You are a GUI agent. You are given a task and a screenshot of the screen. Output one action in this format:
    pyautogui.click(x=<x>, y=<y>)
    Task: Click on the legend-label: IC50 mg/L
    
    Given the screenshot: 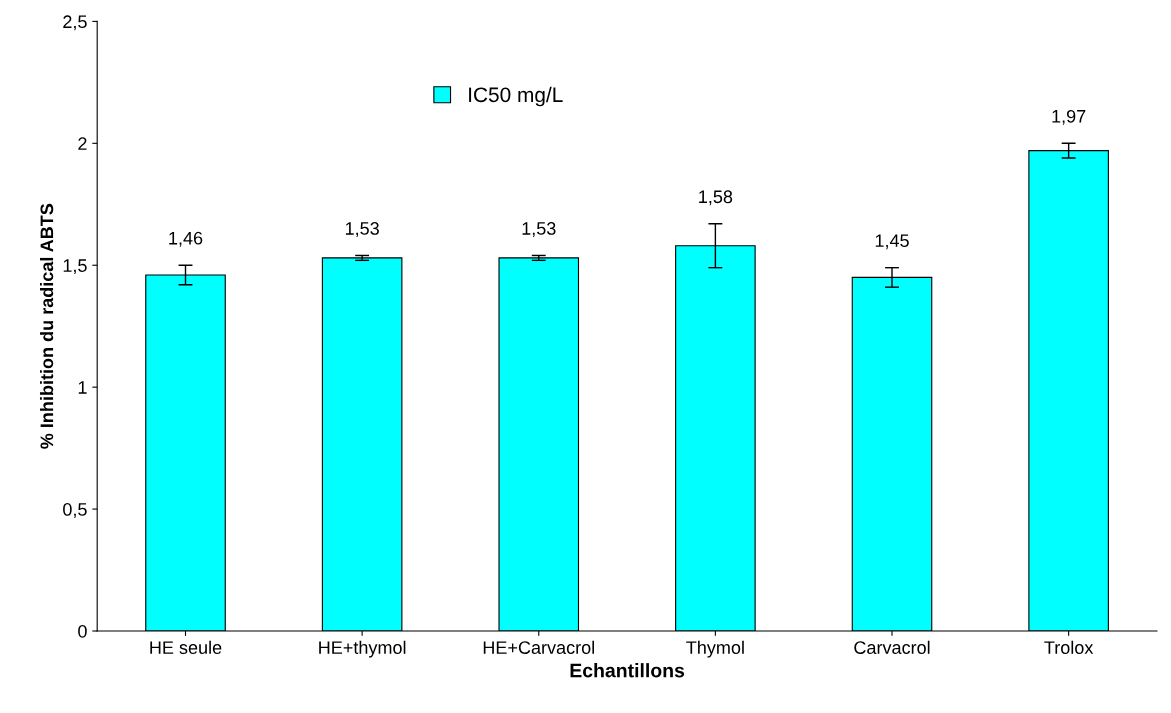 What is the action you would take?
    pyautogui.click(x=516, y=96)
    